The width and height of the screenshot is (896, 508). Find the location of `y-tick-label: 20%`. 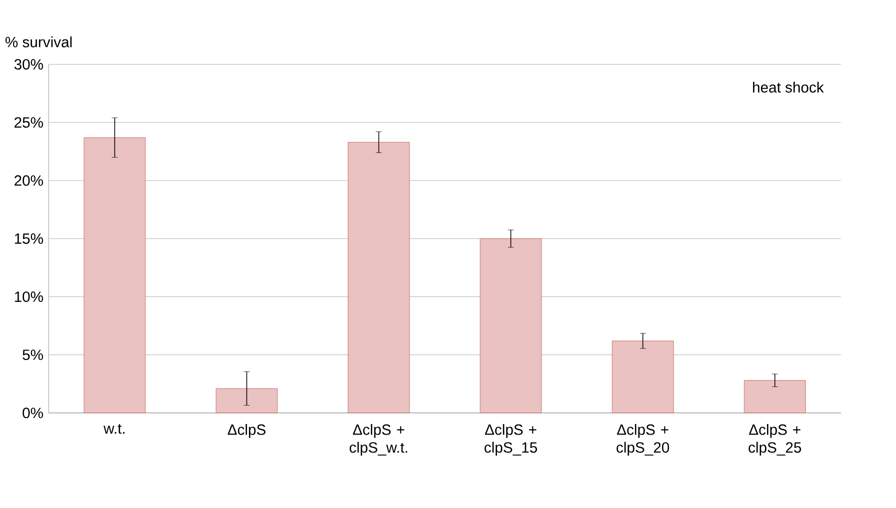

y-tick-label: 20% is located at coordinates (29, 180).